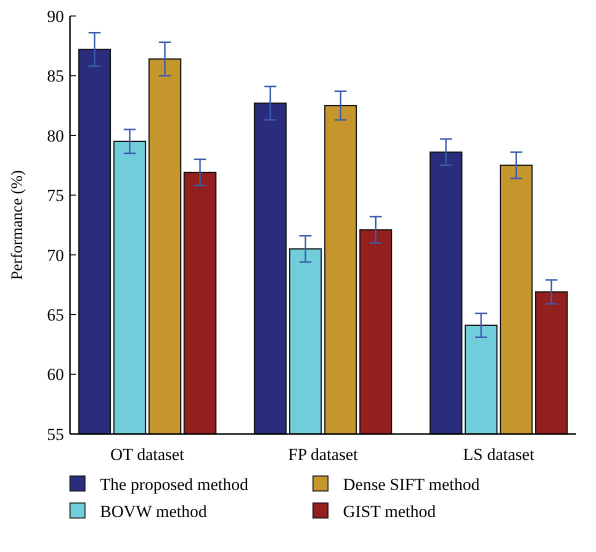 The height and width of the screenshot is (552, 596). I want to click on y-tick-label: 80, so click(55, 136).